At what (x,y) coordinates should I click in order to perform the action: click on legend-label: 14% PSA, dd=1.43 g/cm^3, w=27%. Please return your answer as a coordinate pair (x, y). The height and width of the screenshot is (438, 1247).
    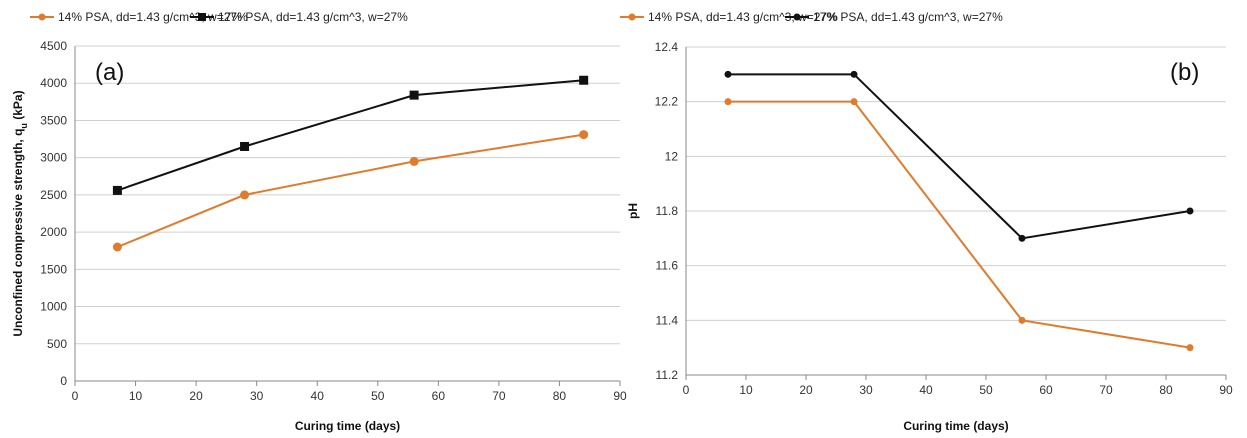
    Looking at the image, I should click on (743, 17).